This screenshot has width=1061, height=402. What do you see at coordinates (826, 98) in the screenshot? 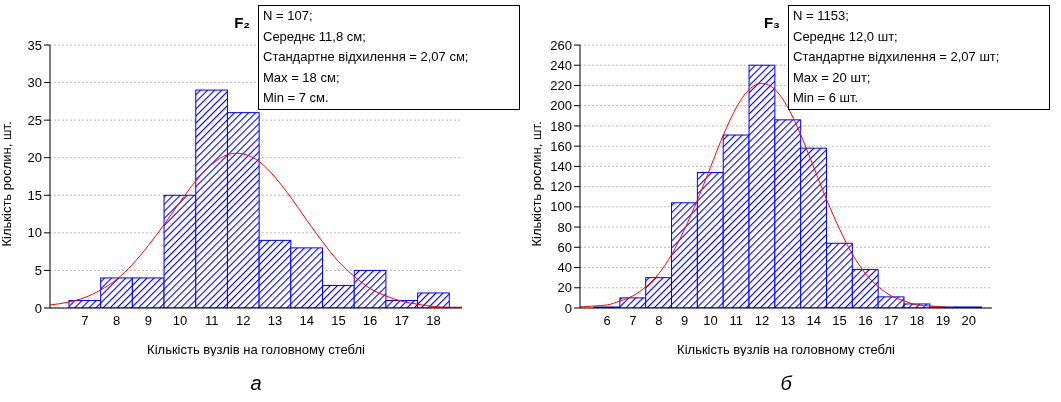
I see `annotation: Min = 6 шт.` at bounding box center [826, 98].